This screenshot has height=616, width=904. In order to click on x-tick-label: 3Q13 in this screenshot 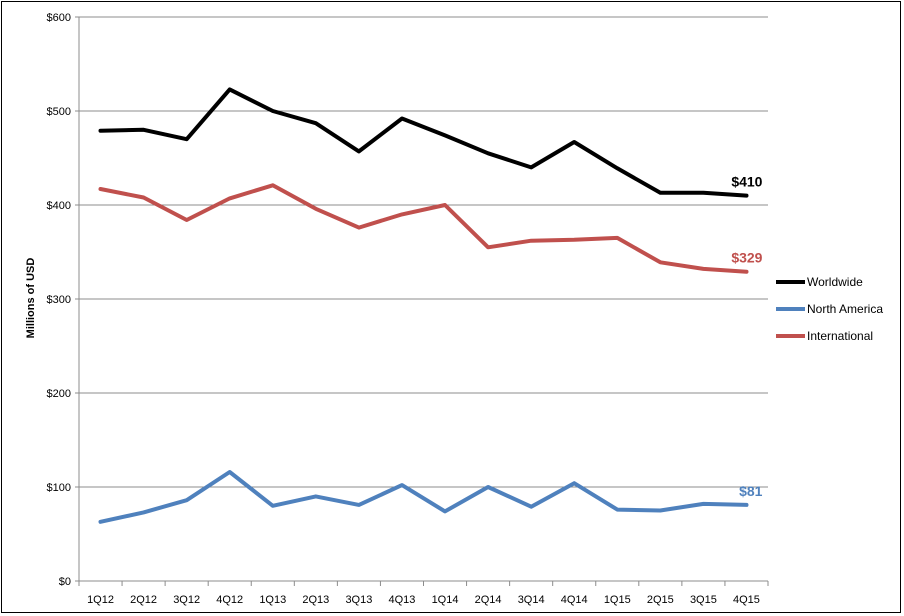, I will do `click(358, 600)`.